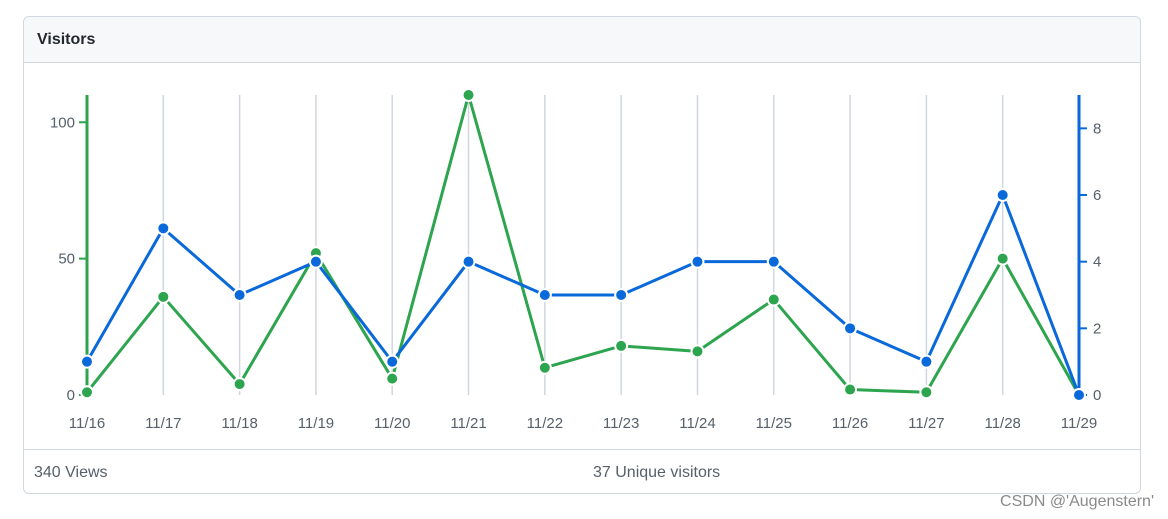  Describe the element at coordinates (66, 39) in the screenshot. I see `card-title: Visitors` at that location.